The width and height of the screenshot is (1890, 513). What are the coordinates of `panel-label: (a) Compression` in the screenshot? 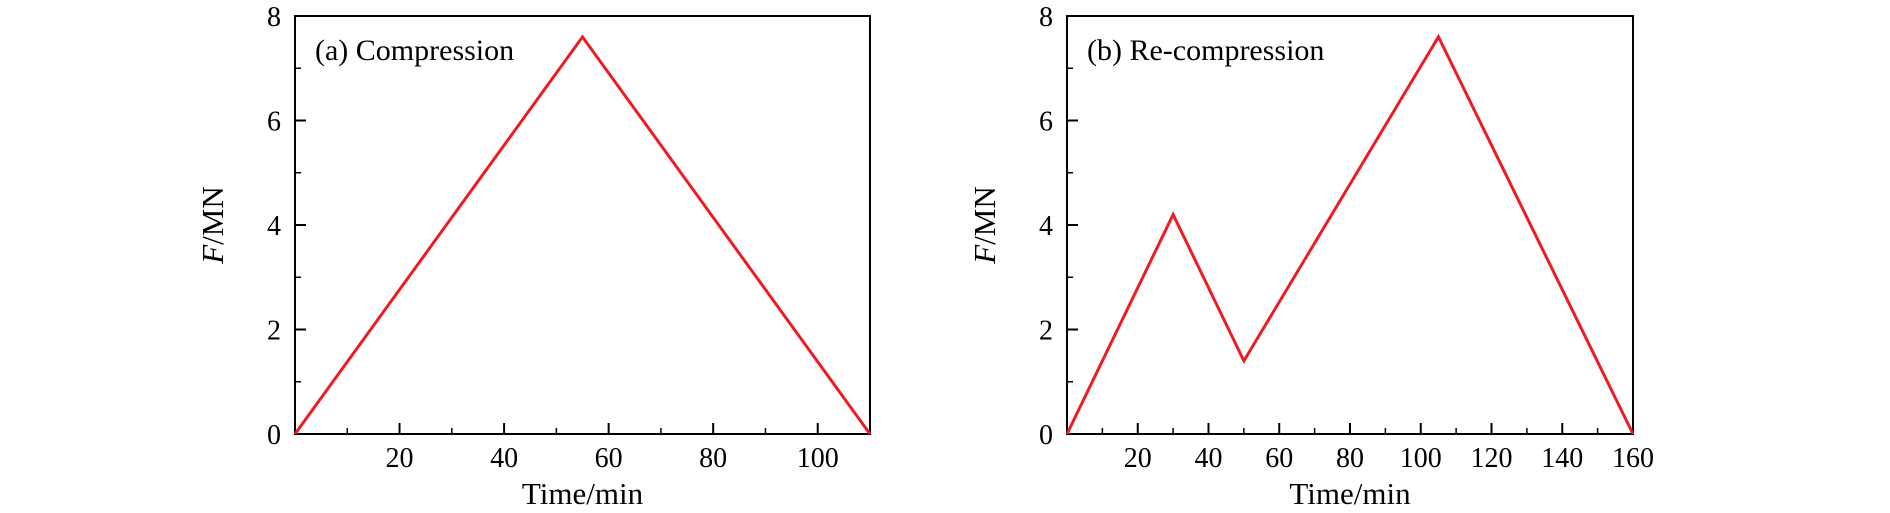 It's located at (414, 50).